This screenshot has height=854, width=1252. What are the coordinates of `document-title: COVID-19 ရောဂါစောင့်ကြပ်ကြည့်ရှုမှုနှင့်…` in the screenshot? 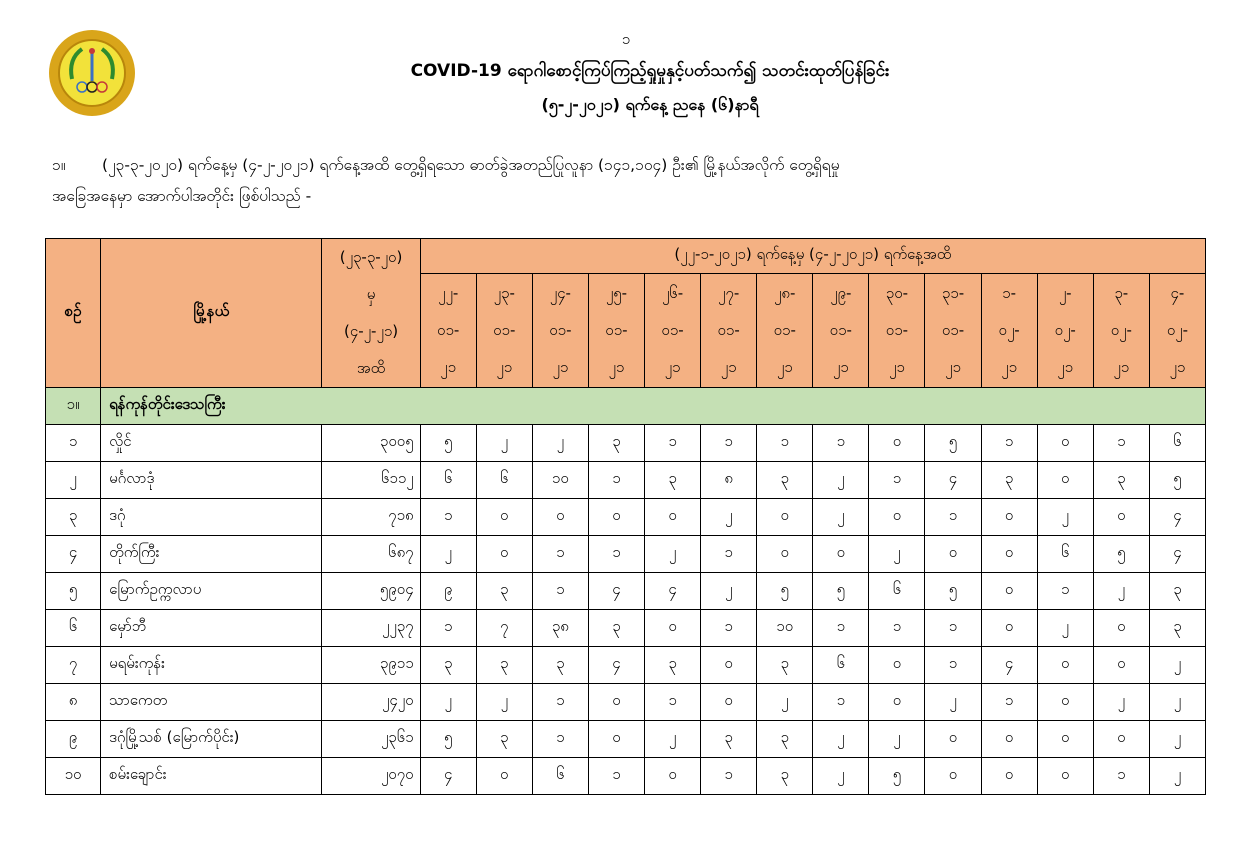 It's located at (650, 71).